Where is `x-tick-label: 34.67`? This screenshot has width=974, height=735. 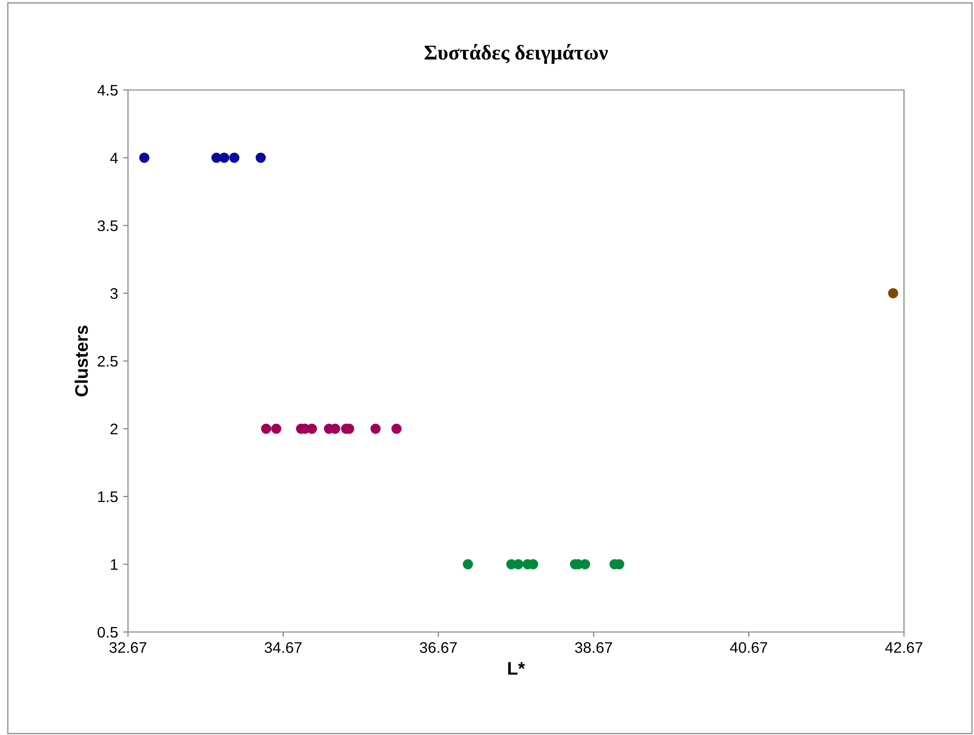
x-tick-label: 34.67 is located at coordinates (283, 647).